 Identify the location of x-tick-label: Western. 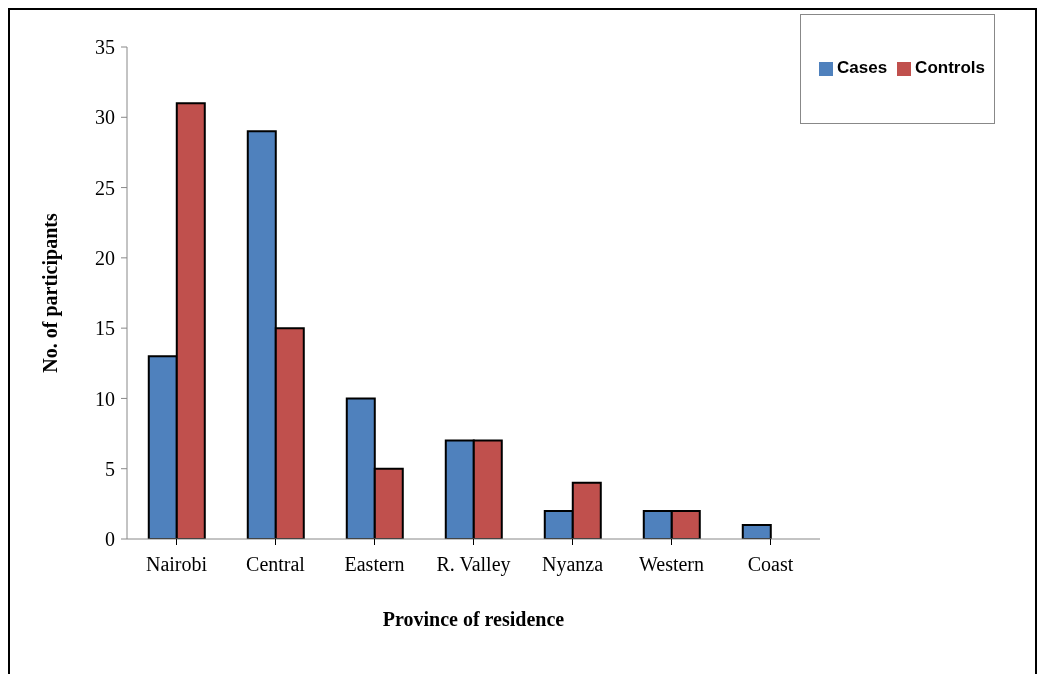
(671, 564).